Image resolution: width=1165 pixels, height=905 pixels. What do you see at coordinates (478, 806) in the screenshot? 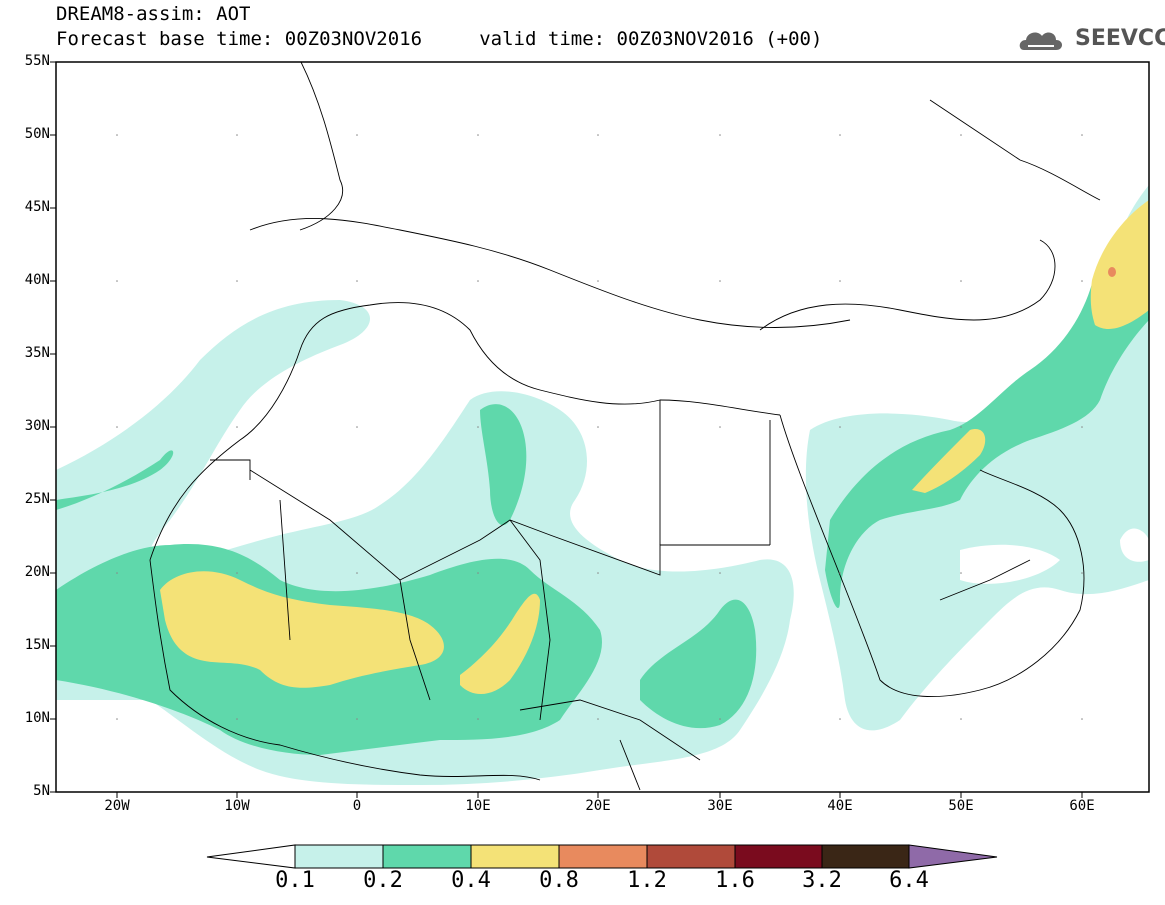
I see `lon-label: 10E` at bounding box center [478, 806].